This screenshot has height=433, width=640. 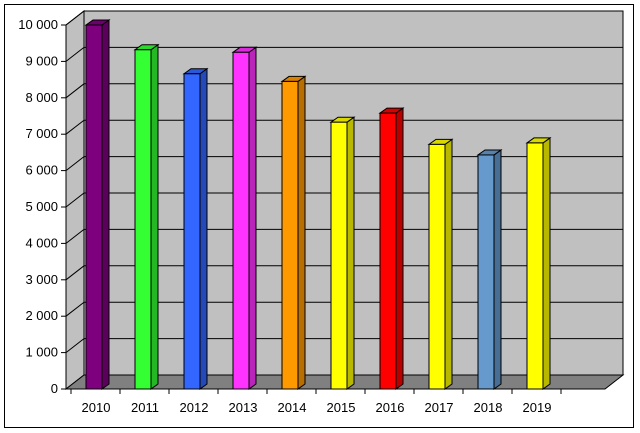 What do you see at coordinates (390, 407) in the screenshot?
I see `x-tick-label: 2016` at bounding box center [390, 407].